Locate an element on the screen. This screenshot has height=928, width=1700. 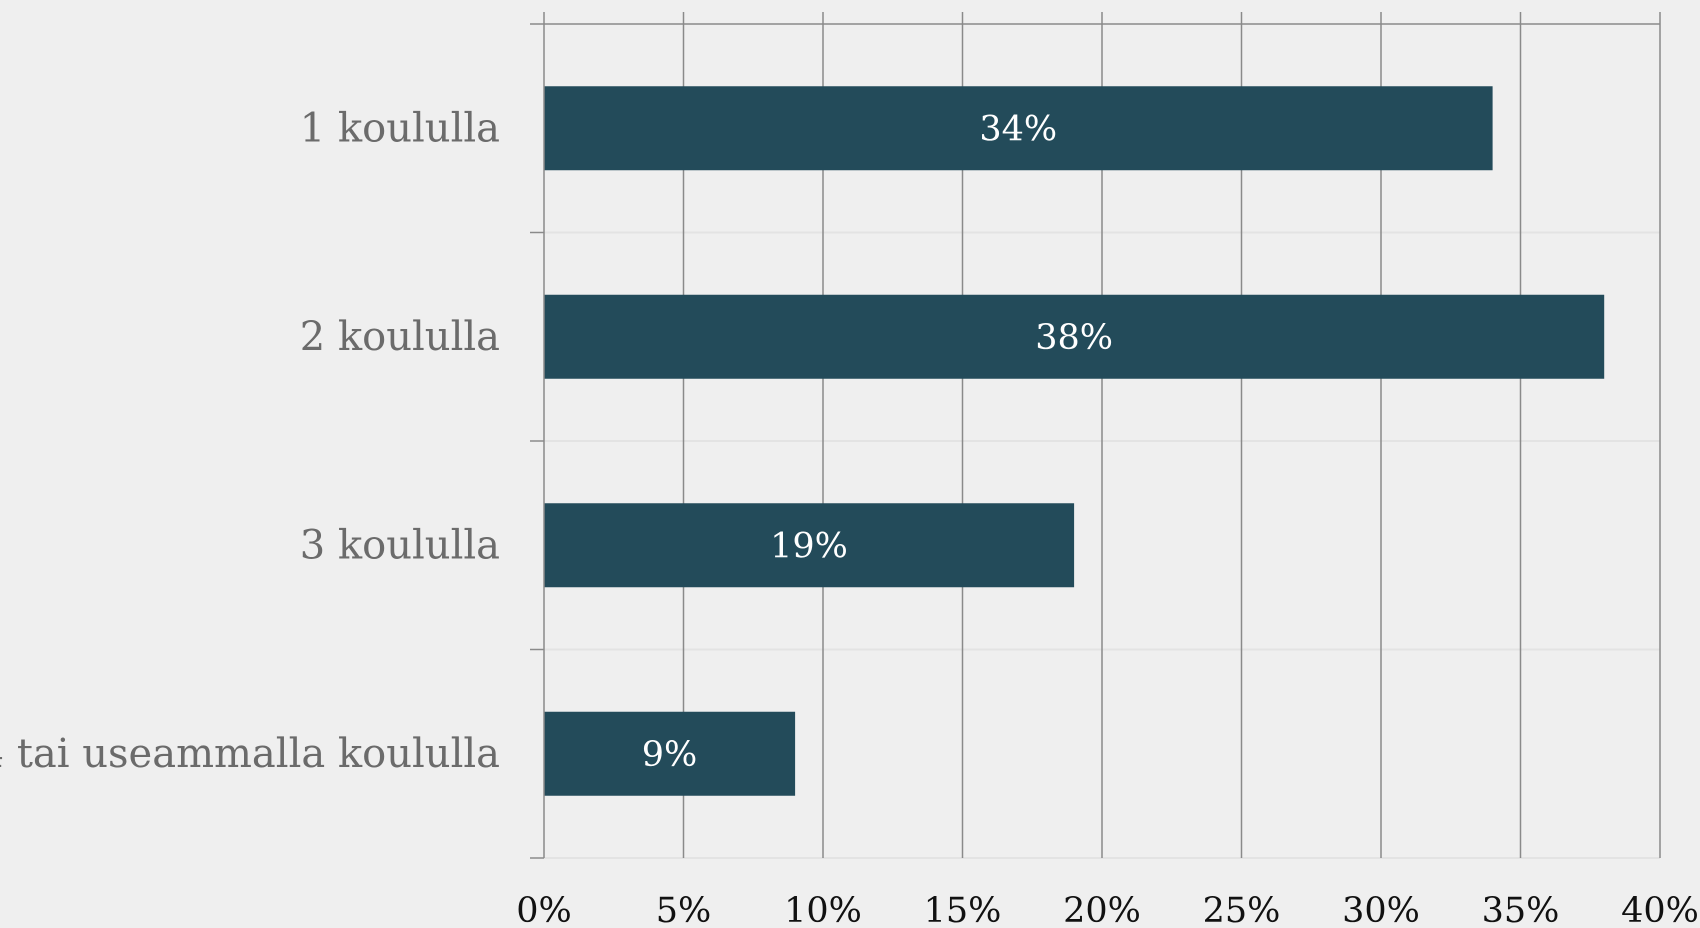
x-tick-label: 30% is located at coordinates (1381, 909).